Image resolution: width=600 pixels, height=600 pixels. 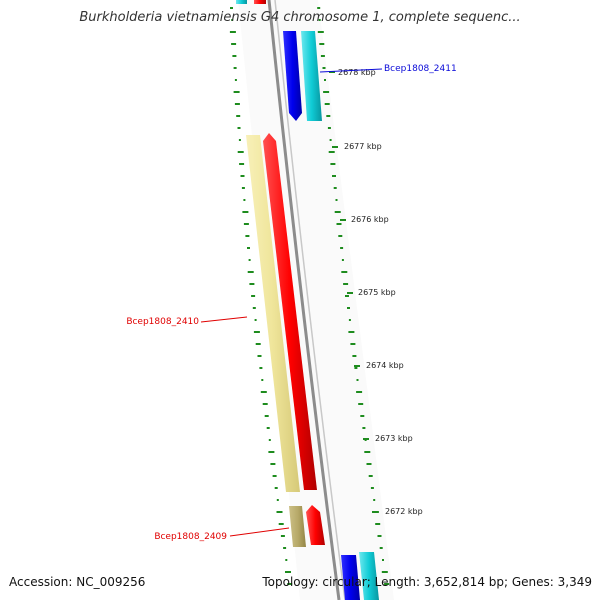 I want to click on gene-label-bcep1808-2411: Bcep1808_2411, so click(x=420, y=69).